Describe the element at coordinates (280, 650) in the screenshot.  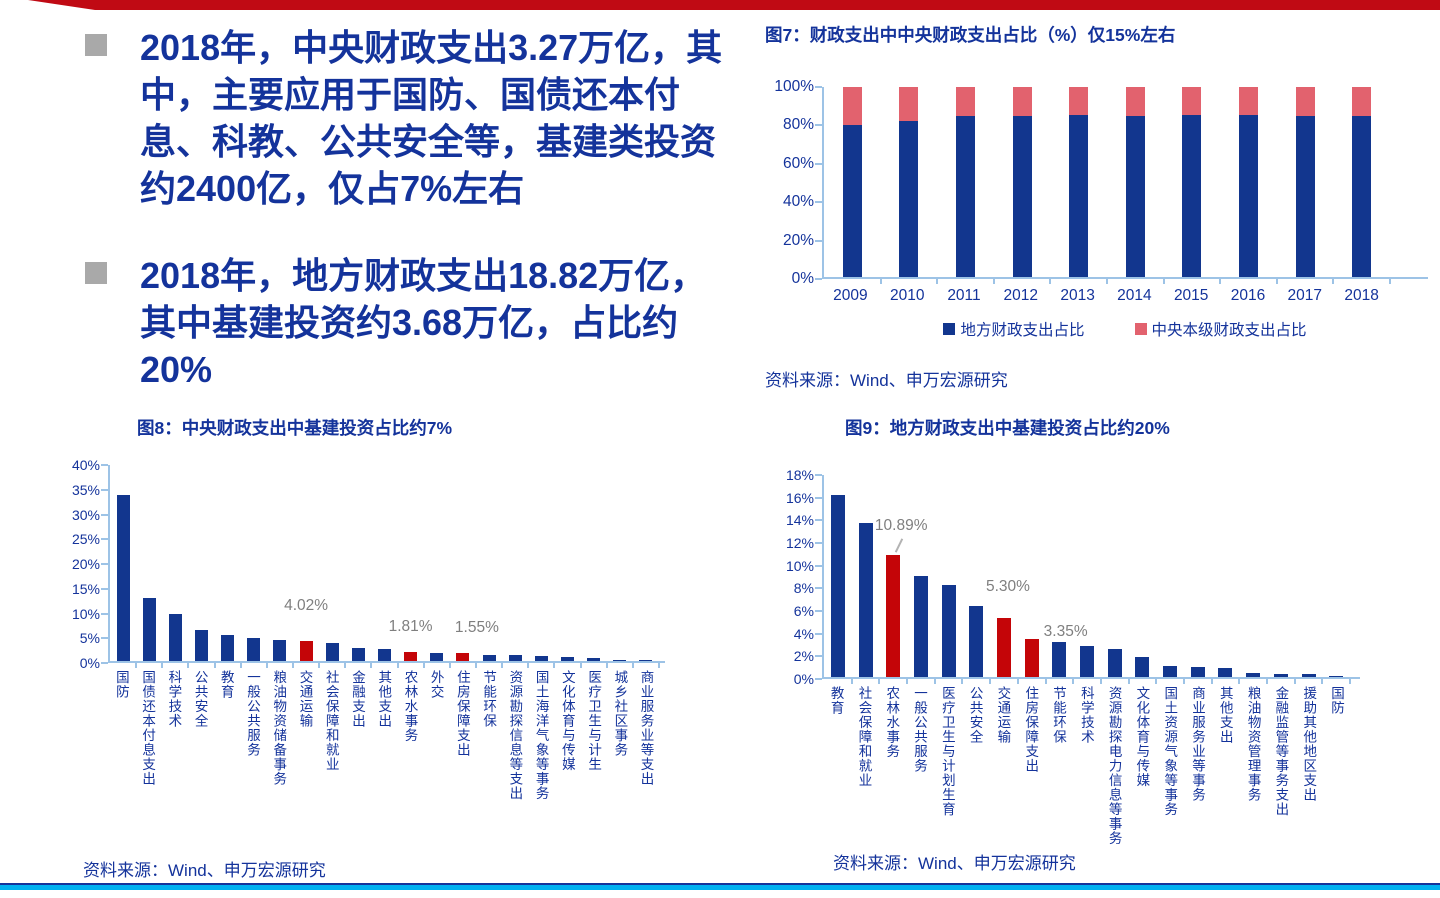
I see `bar-粮油物资储备事务` at that location.